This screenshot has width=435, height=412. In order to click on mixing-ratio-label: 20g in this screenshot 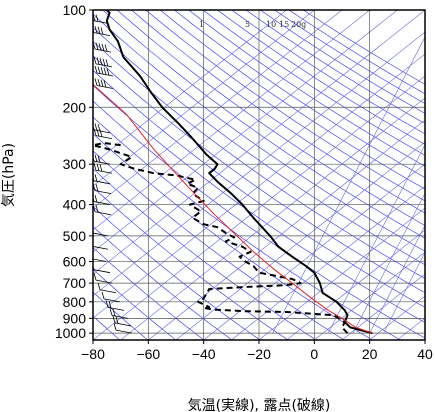, I will do `click(298, 24)`.